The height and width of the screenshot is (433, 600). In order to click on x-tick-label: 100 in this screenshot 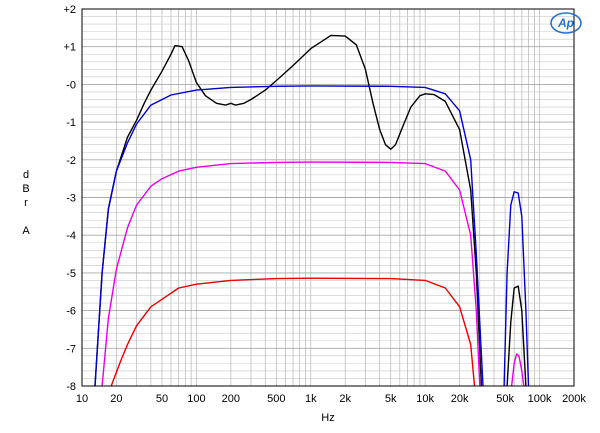, I will do `click(196, 399)`.